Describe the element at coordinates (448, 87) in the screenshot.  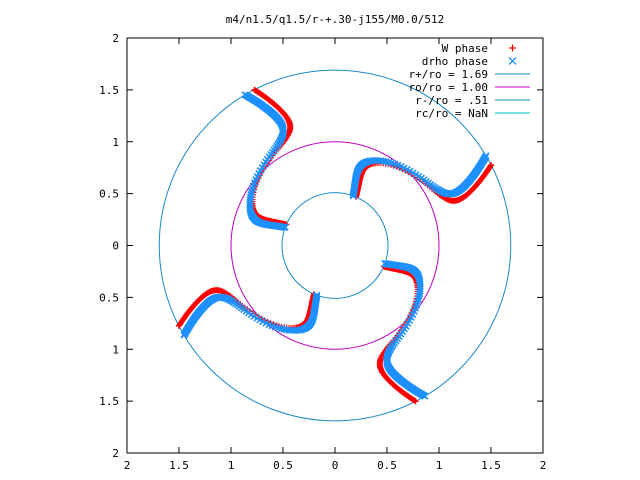
I see `legend-label: ro/ro = 1.00` at that location.